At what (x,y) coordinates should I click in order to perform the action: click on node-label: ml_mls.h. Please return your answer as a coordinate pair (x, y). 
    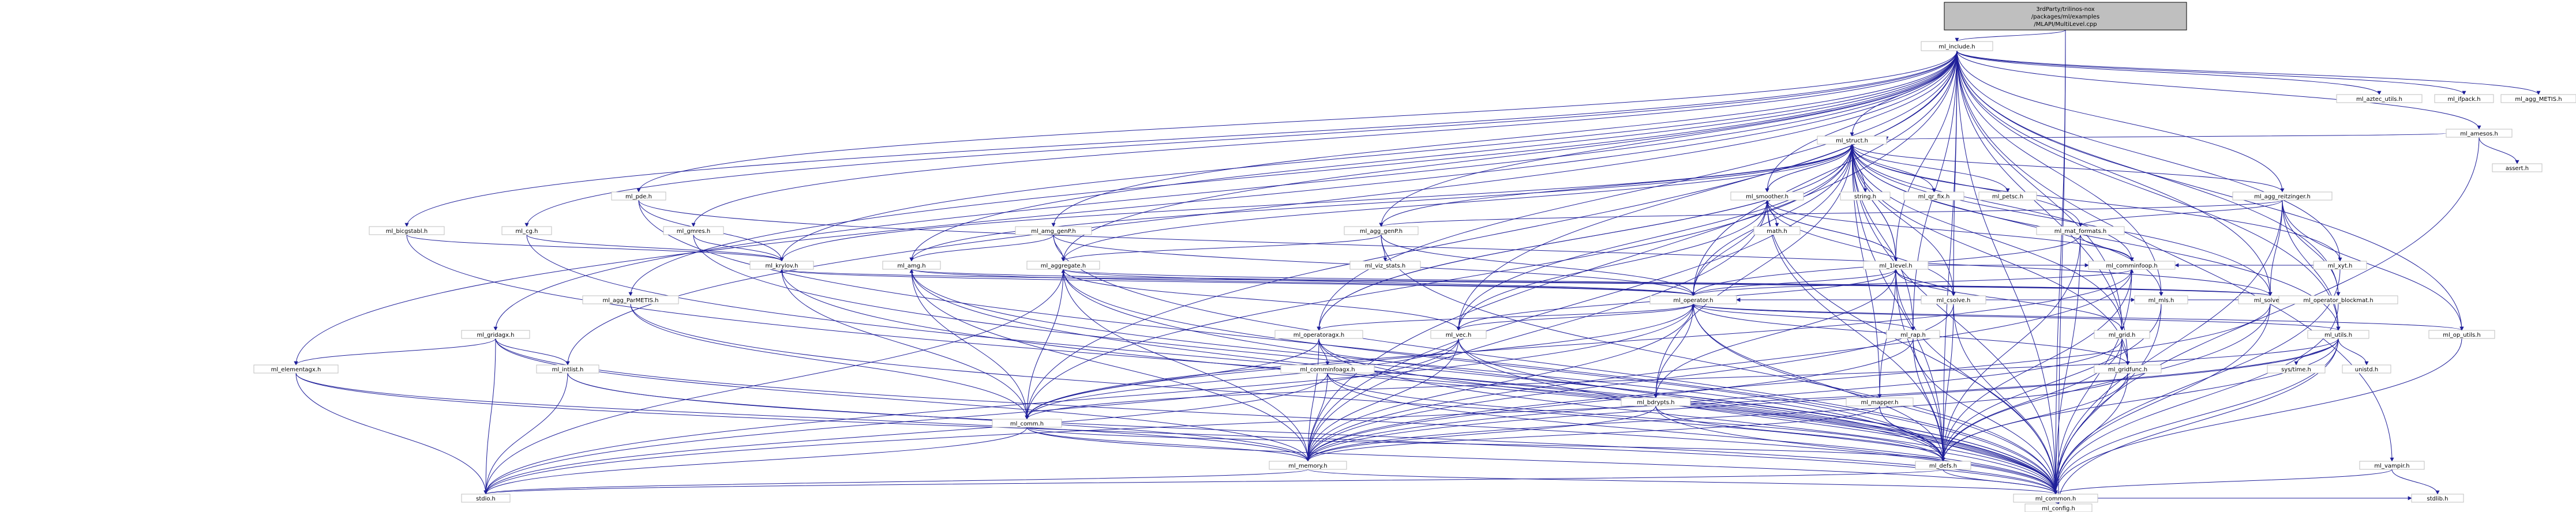
    Looking at the image, I should click on (2161, 301).